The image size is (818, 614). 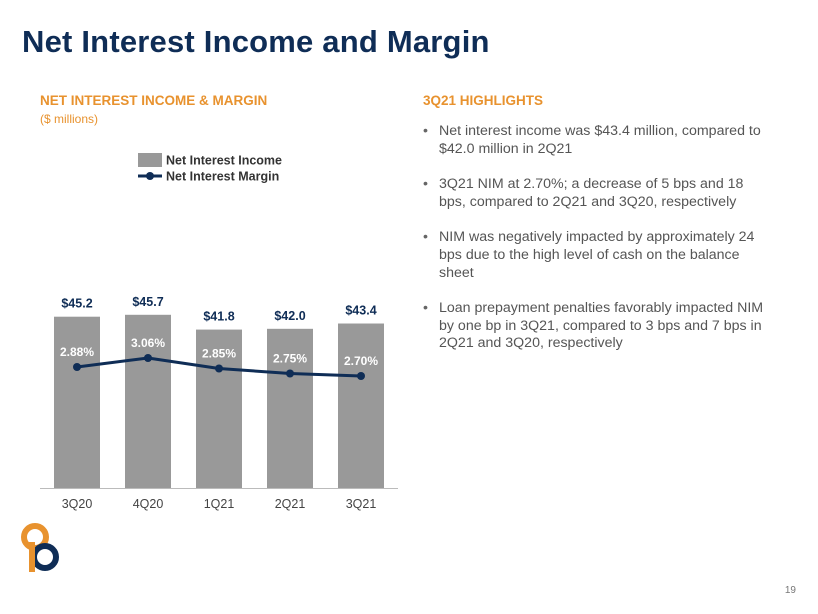 I want to click on chart-legend: Net Interest Income Net Interest Margin, so click(x=210, y=168).